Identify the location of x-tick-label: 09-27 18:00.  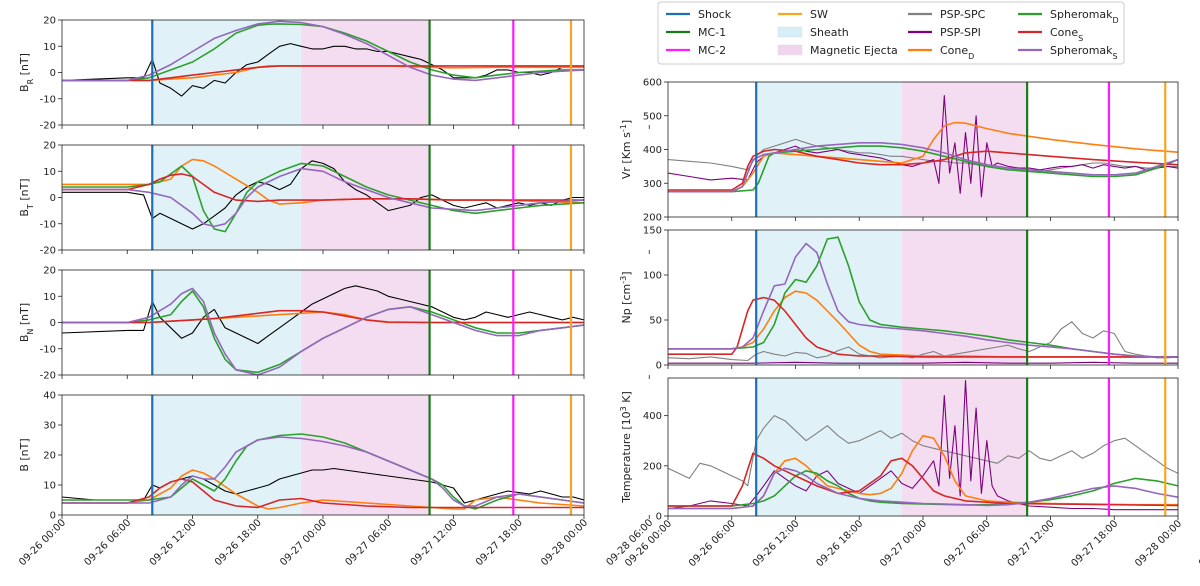
(499, 542).